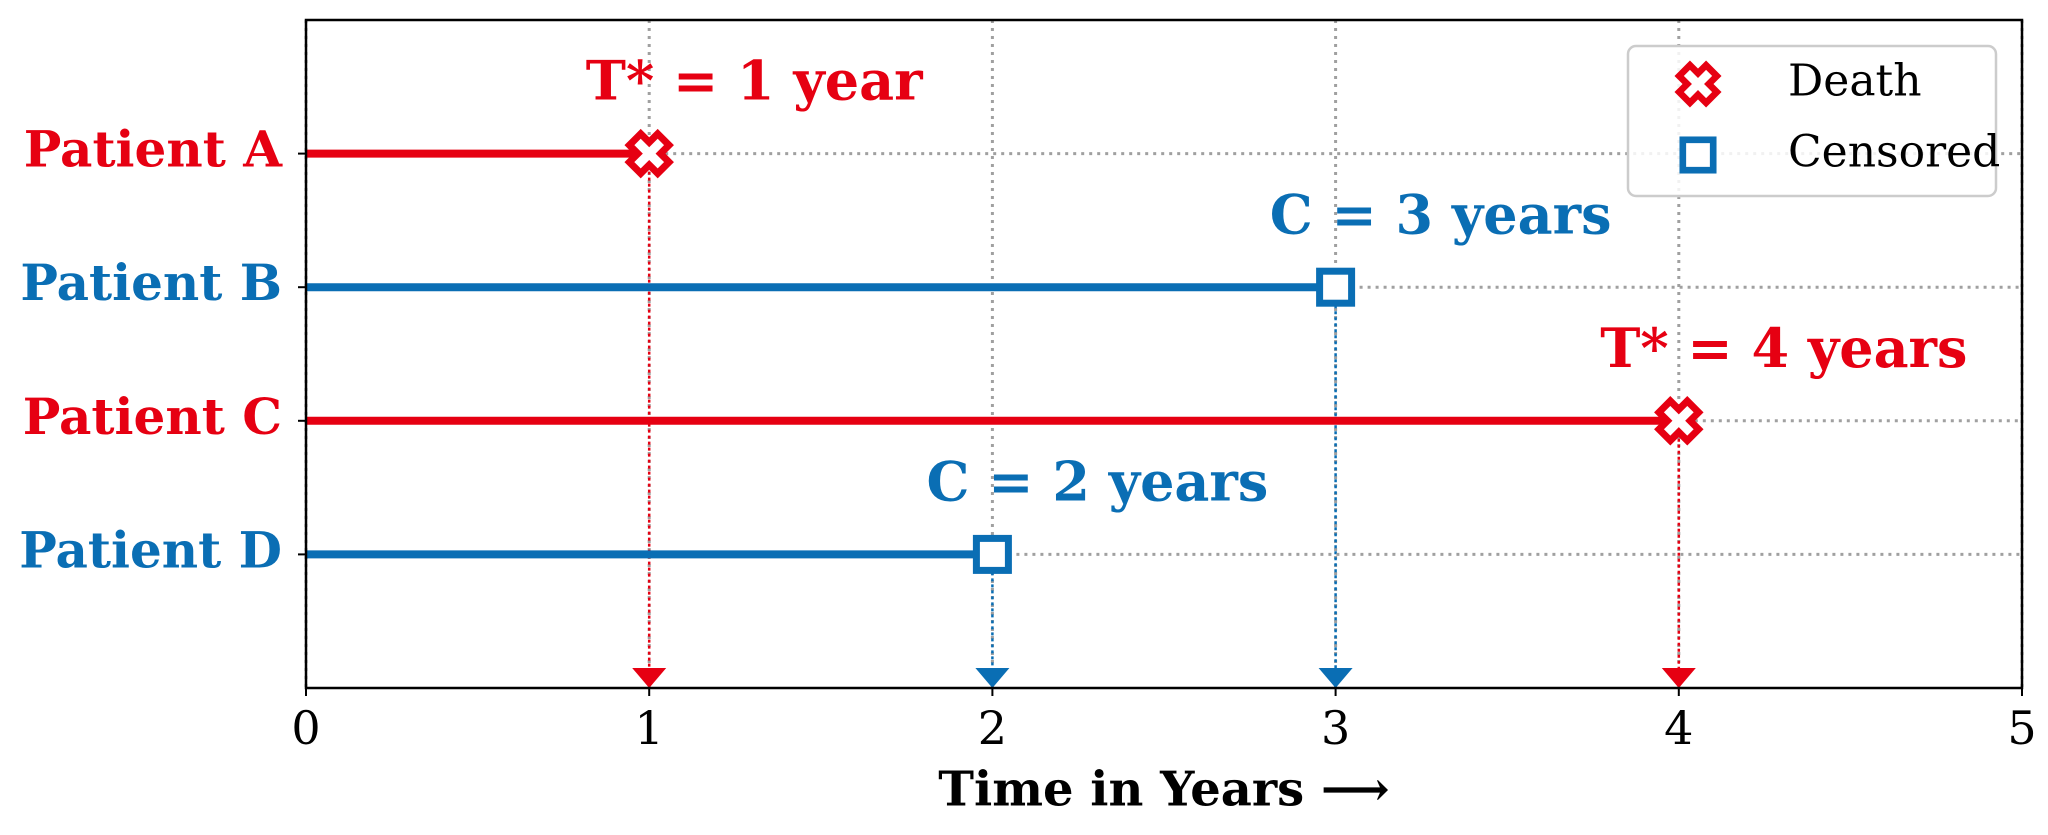  What do you see at coordinates (754, 81) in the screenshot?
I see `annotation: T* = 1 year` at bounding box center [754, 81].